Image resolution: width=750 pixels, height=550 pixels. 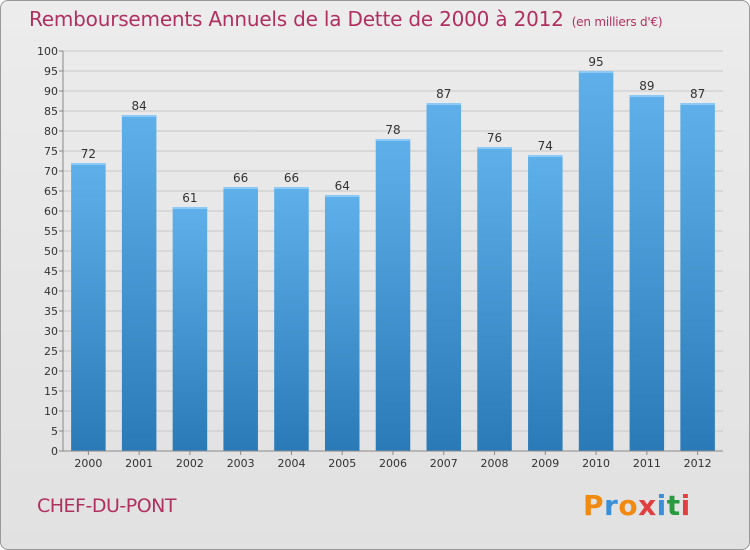 What do you see at coordinates (106, 506) in the screenshot?
I see `commune-name: CHEF-DU-PONT` at bounding box center [106, 506].